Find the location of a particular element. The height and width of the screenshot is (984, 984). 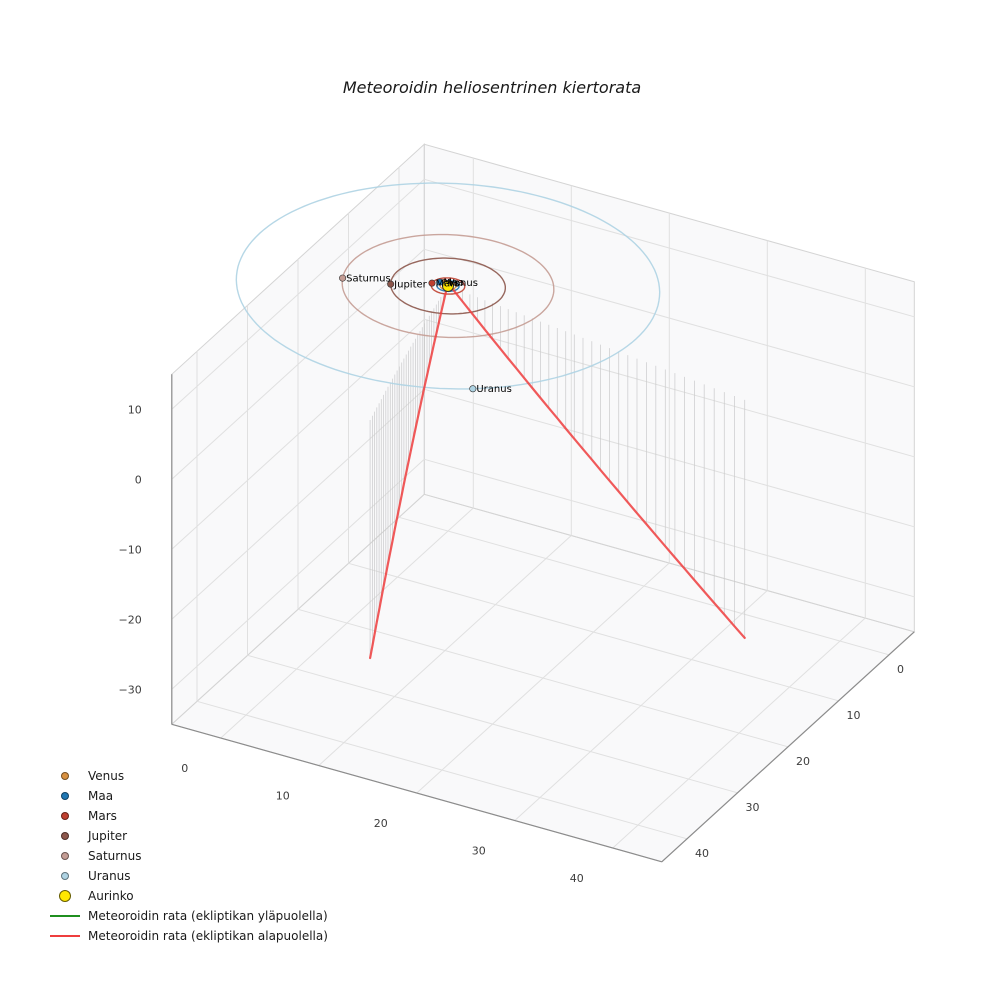

legend-item: Aurinko is located at coordinates (189, 896).